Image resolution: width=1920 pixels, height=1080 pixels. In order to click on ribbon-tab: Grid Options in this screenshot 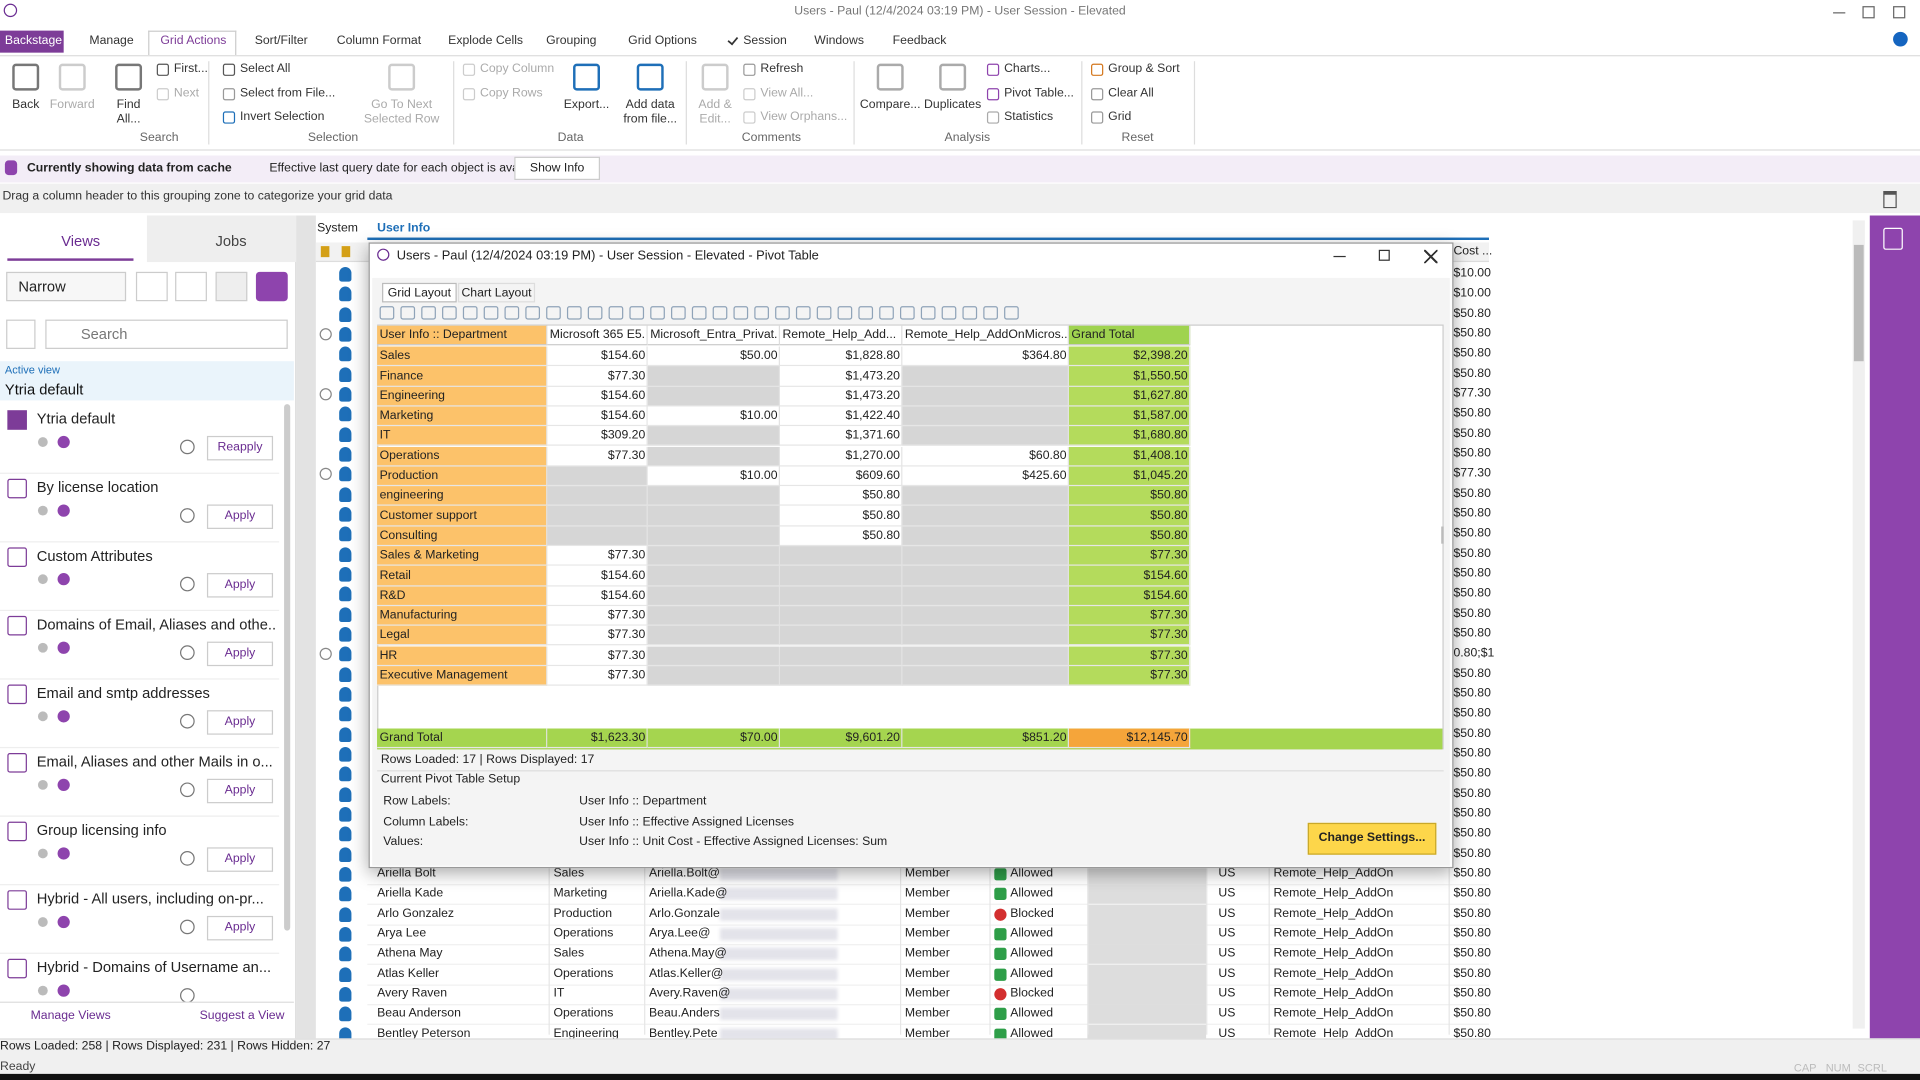, I will do `click(662, 41)`.